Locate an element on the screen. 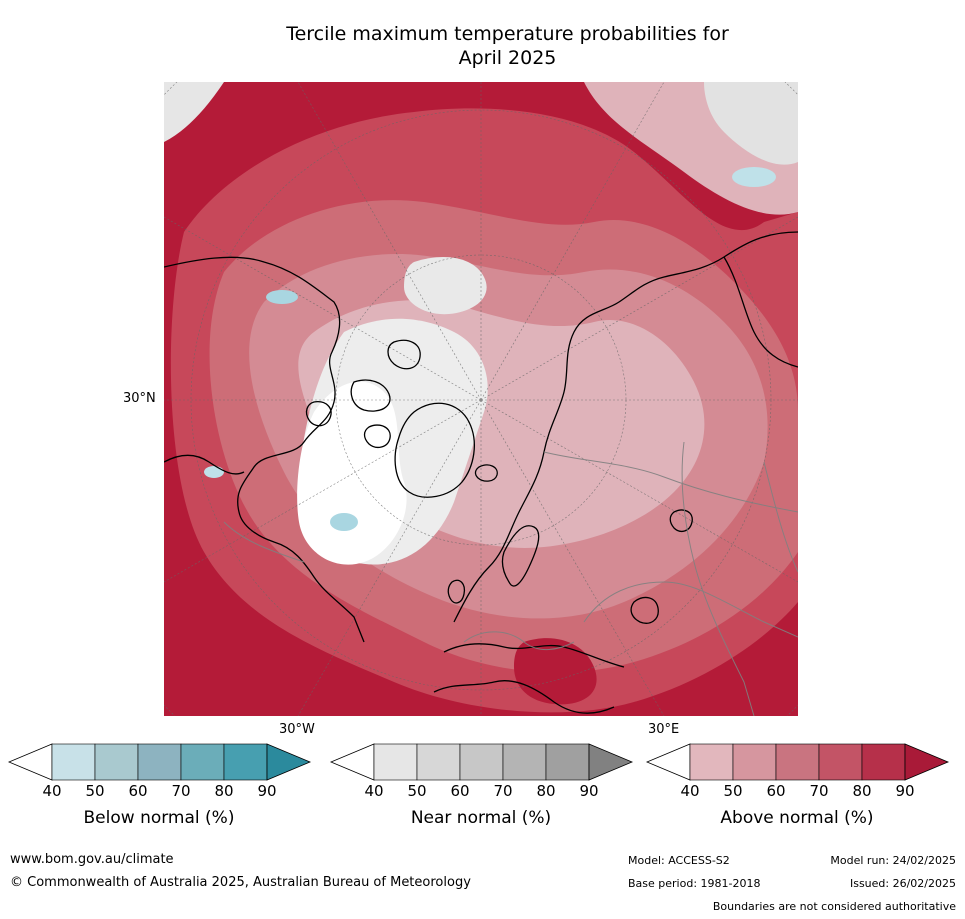 This screenshot has width=965, height=919. colorbar-near-swatches is located at coordinates (481, 762).